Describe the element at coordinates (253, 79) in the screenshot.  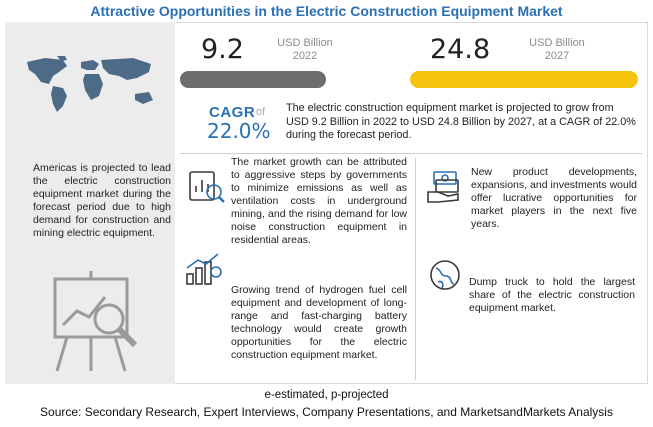
I see `bar-2022` at that location.